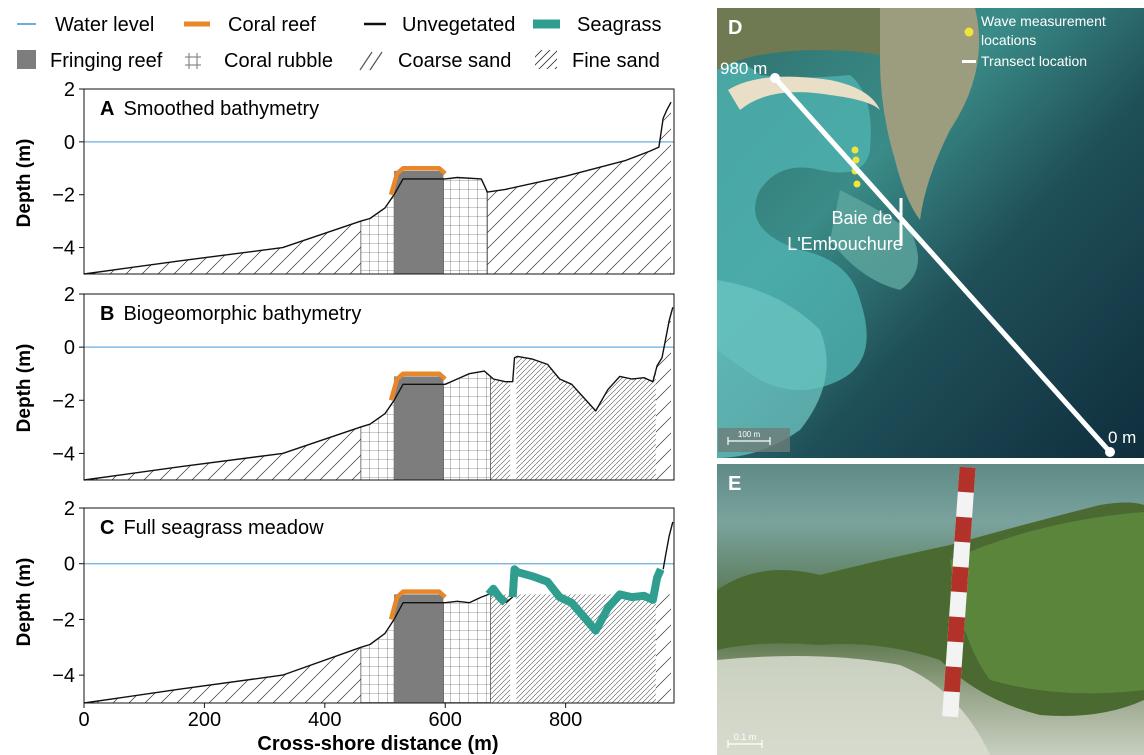  I want to click on beach, so click(804, 93).